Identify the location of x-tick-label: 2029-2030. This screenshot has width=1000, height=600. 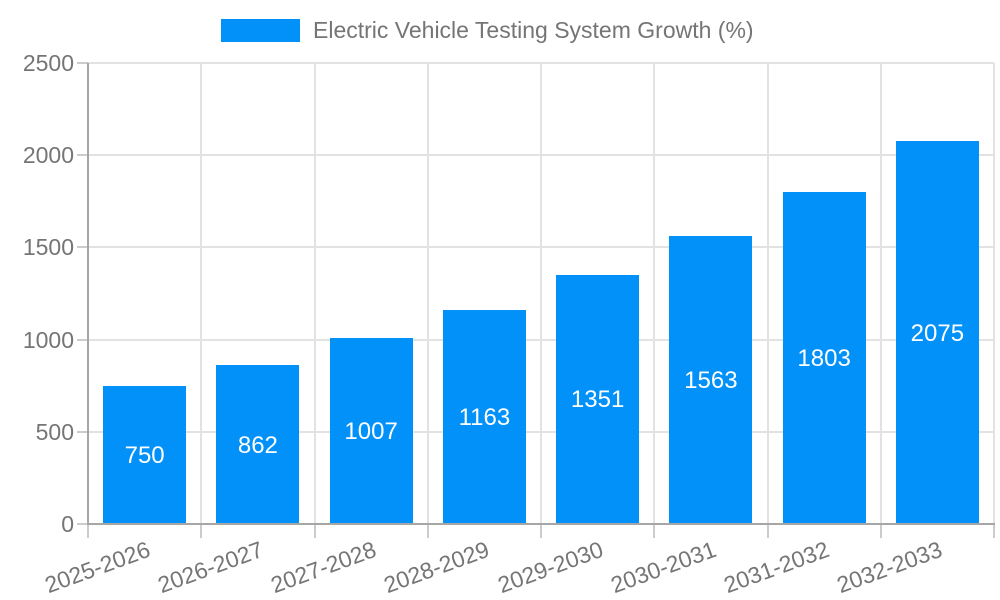
(550, 567).